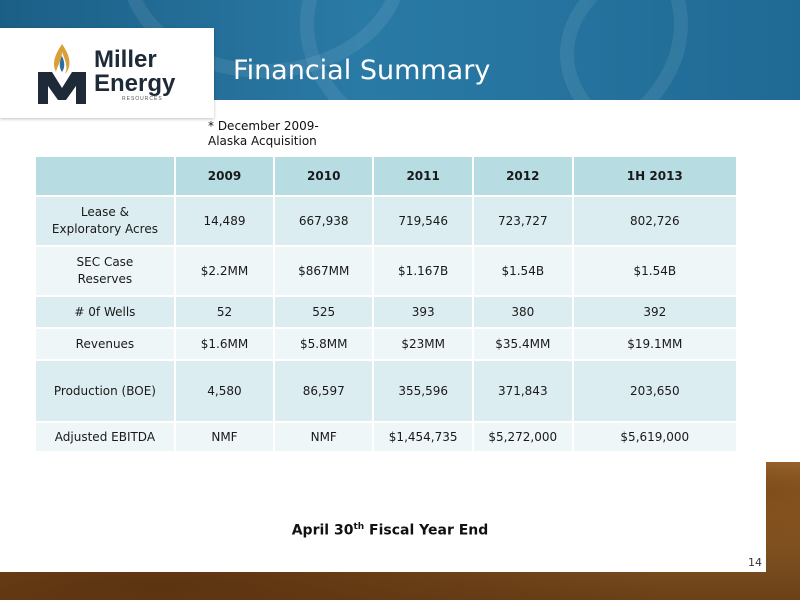 The height and width of the screenshot is (600, 800). Describe the element at coordinates (423, 344) in the screenshot. I see `table-cell: $23MM` at that location.